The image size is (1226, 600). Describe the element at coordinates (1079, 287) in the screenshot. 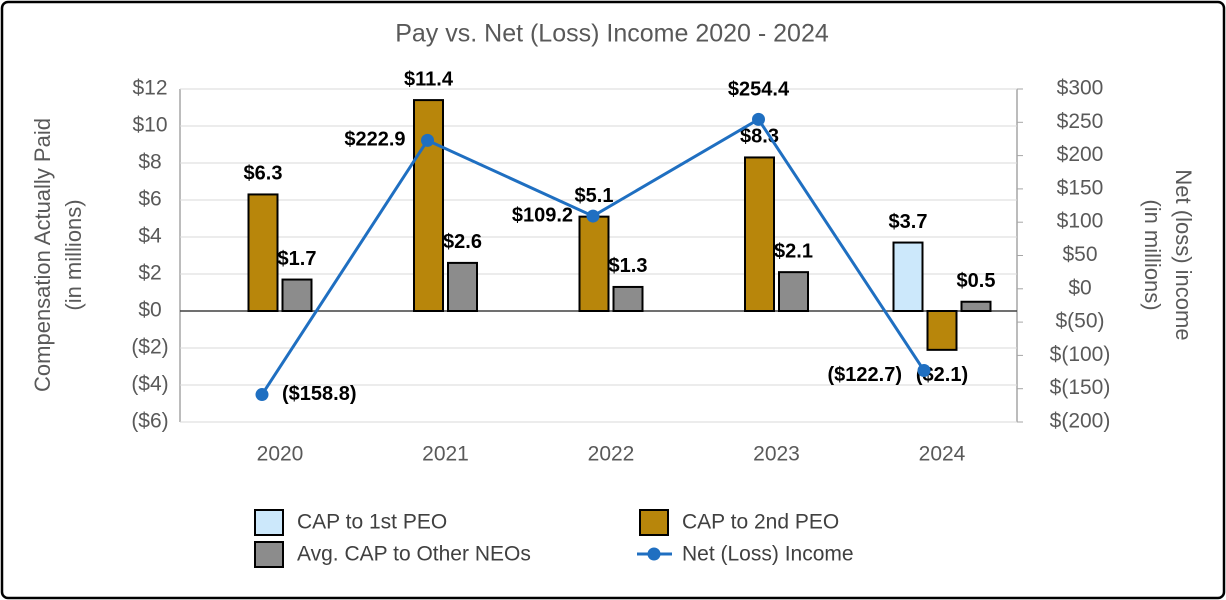

I see `y2-tick-label: $0` at that location.